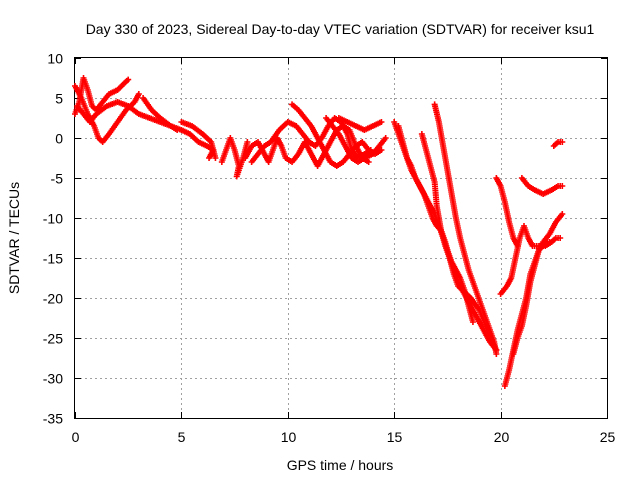 This screenshot has height=480, width=640. What do you see at coordinates (289, 437) in the screenshot?
I see `x-tick-label: 10` at bounding box center [289, 437].